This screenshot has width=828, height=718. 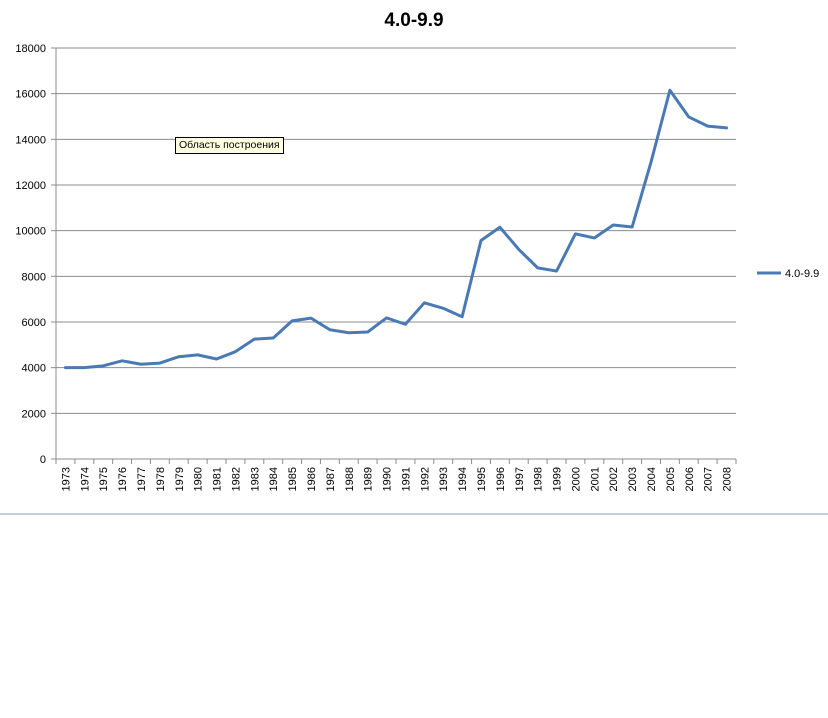 I want to click on x-tick-label: 2007, so click(x=709, y=479).